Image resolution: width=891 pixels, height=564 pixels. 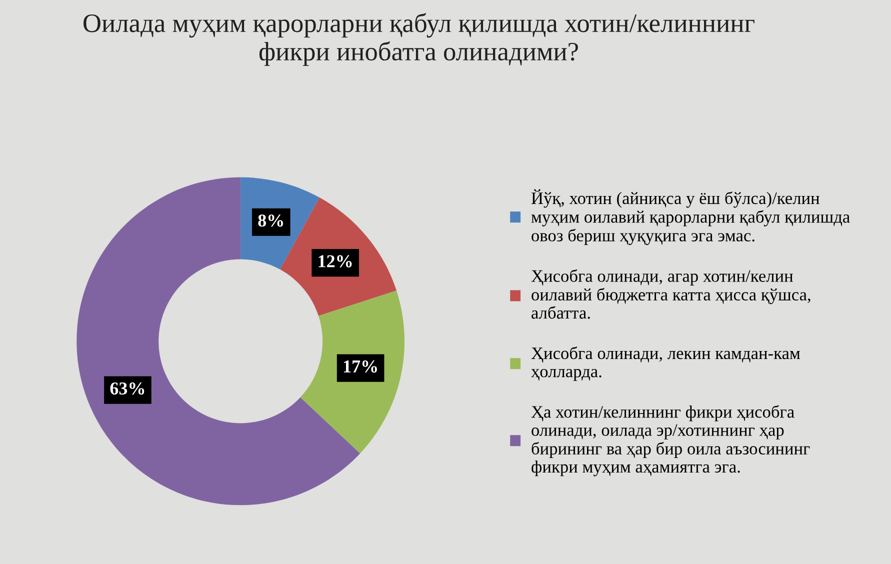 What do you see at coordinates (670, 294) in the screenshot?
I see `legend-label: Ҳисобга олинади, агар хотин/келин оилавий бюджетга катта ҳисса қўшса, албатта.` at bounding box center [670, 294].